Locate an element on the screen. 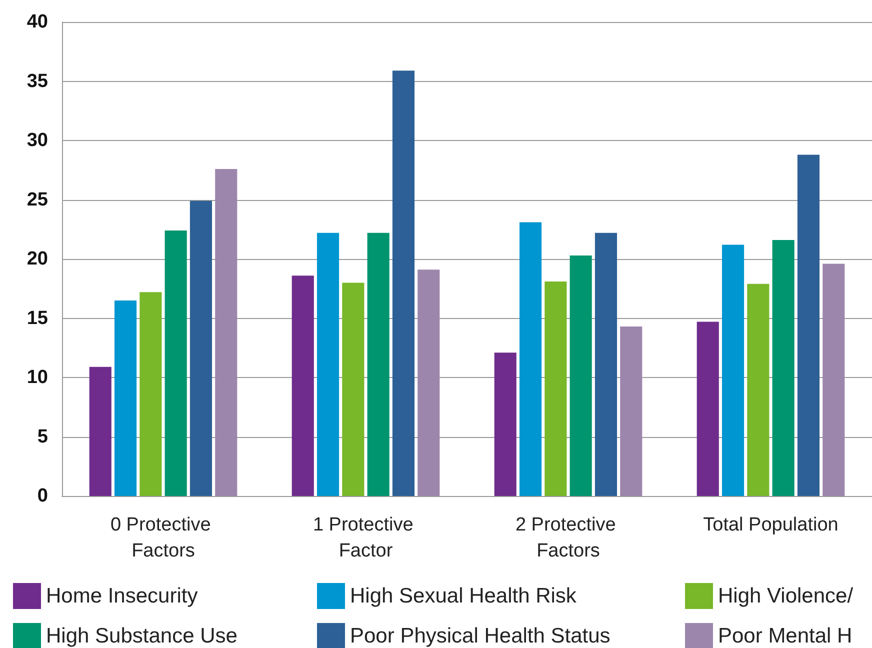 This screenshot has width=872, height=648. legend-label: High Sexual Health Risk is located at coordinates (463, 596).